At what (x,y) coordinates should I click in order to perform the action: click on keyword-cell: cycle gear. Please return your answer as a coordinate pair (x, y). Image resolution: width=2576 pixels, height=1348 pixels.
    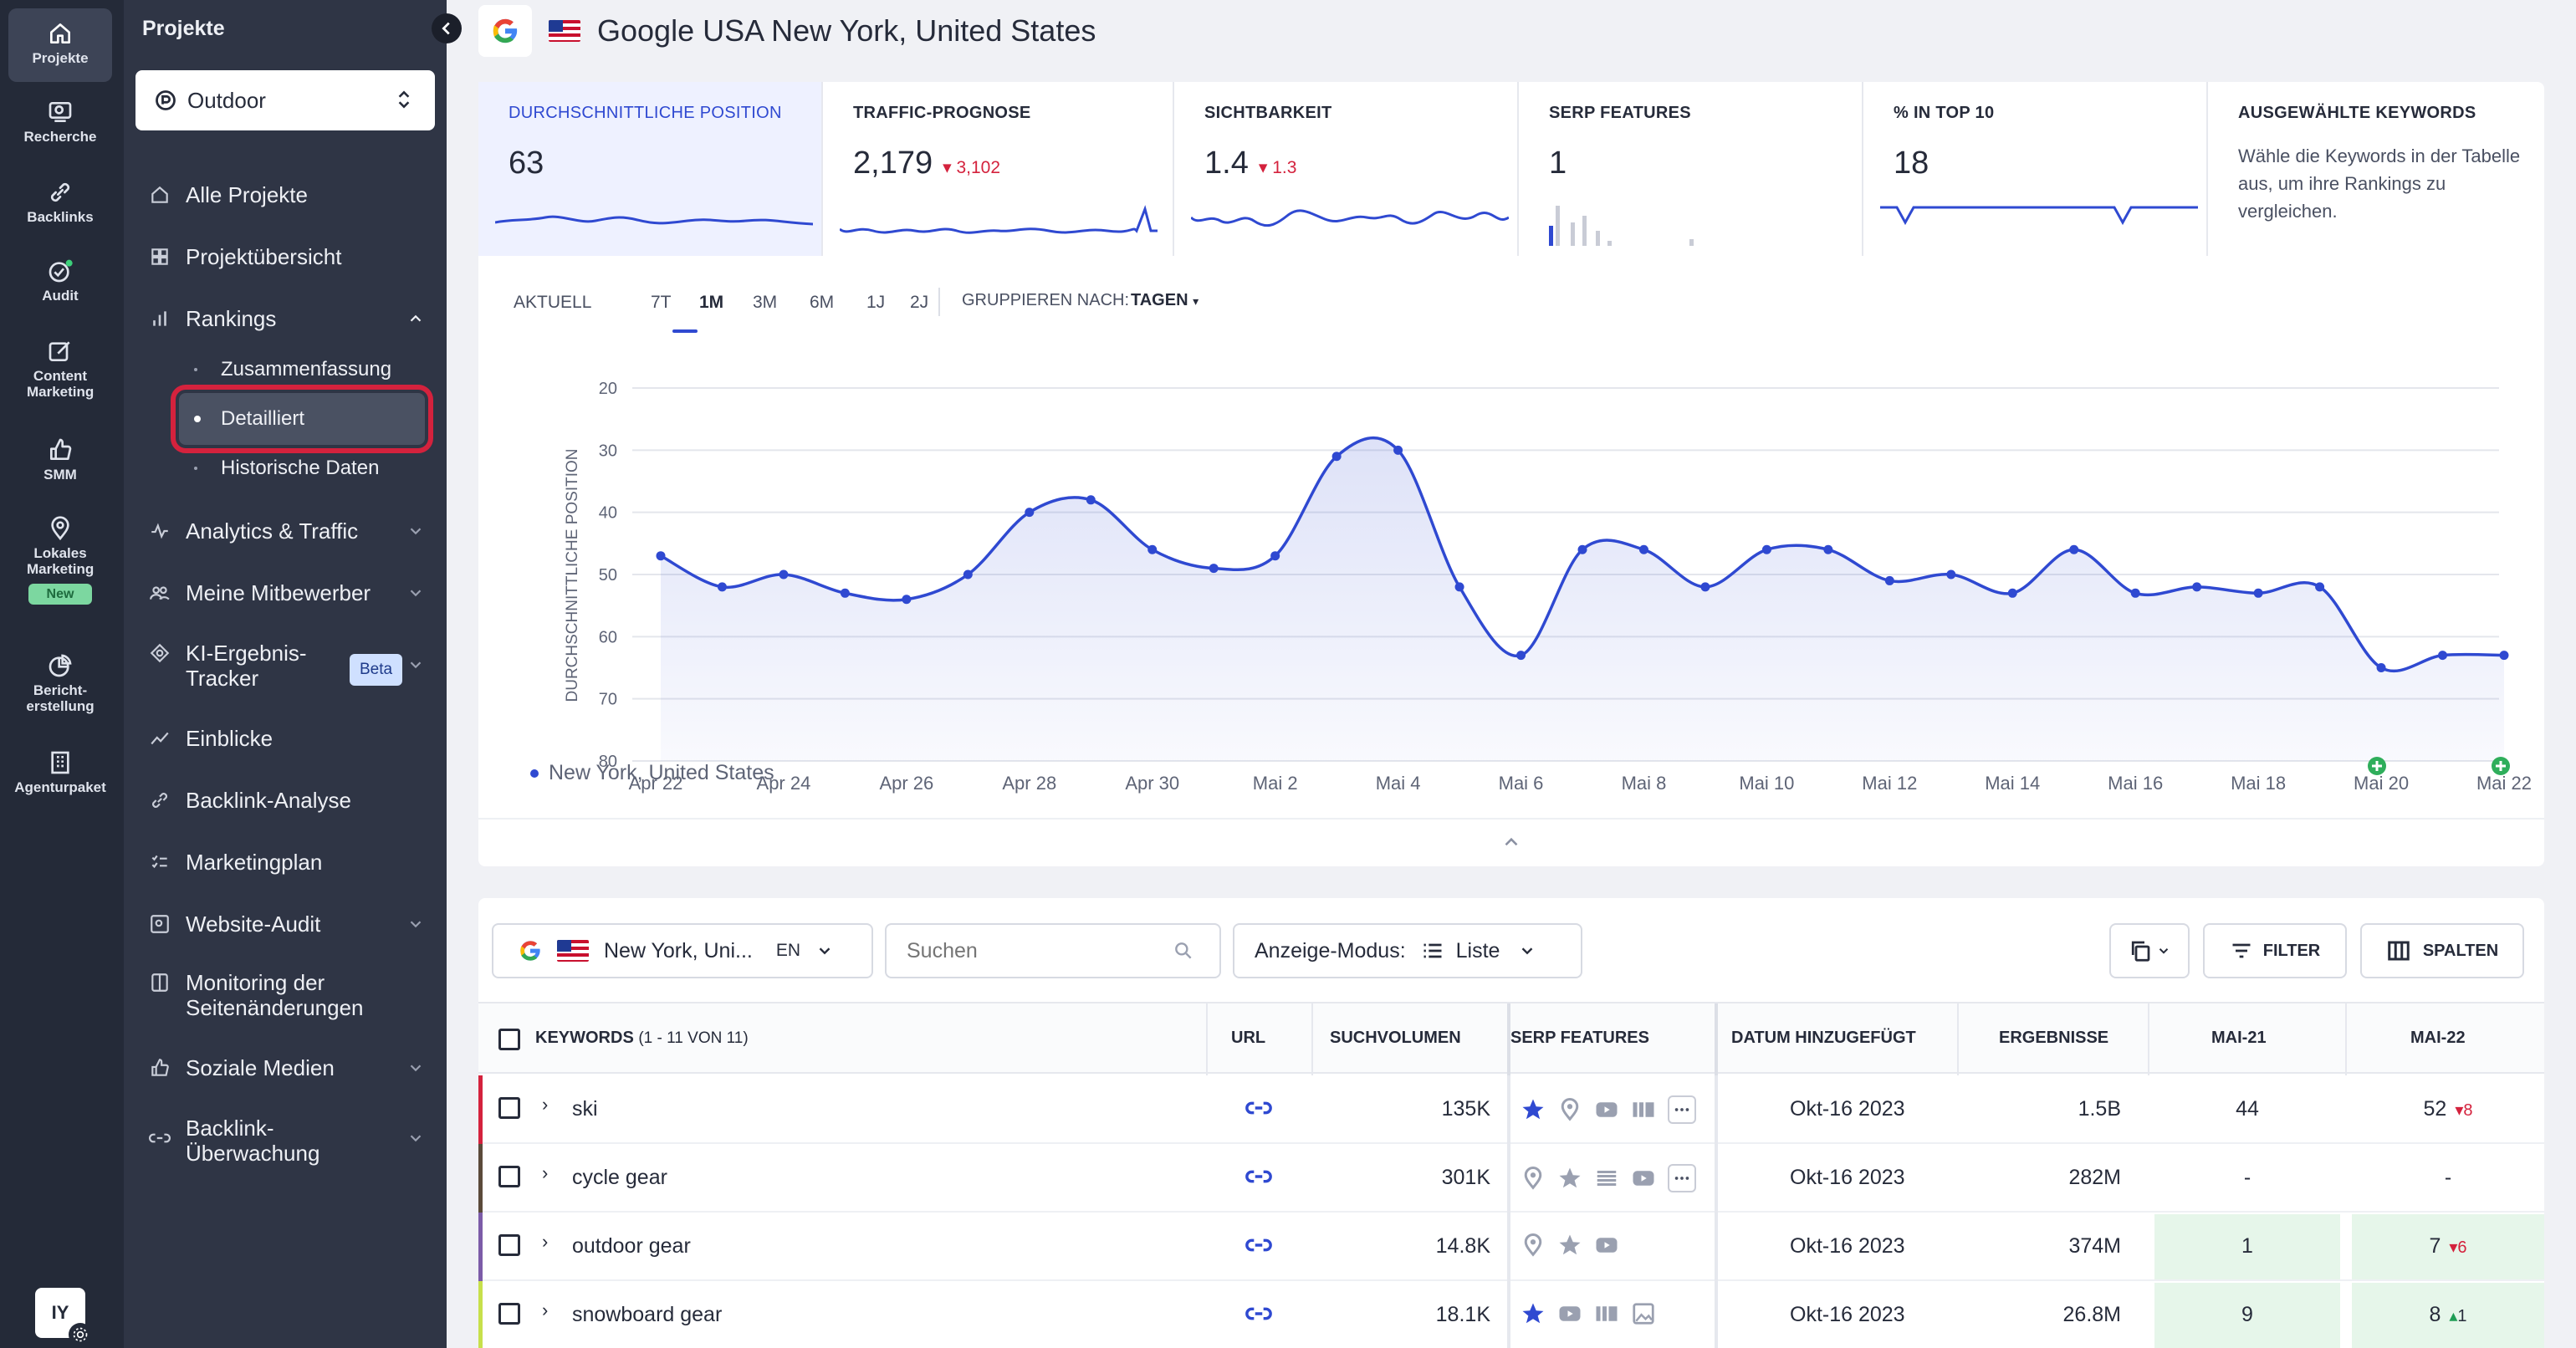
    Looking at the image, I should click on (619, 1177).